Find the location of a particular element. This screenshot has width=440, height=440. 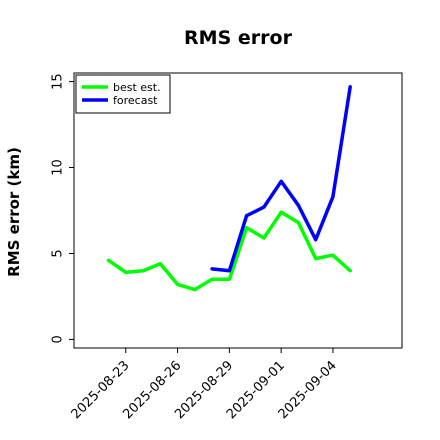

y-tick-label: 15 is located at coordinates (58, 81).